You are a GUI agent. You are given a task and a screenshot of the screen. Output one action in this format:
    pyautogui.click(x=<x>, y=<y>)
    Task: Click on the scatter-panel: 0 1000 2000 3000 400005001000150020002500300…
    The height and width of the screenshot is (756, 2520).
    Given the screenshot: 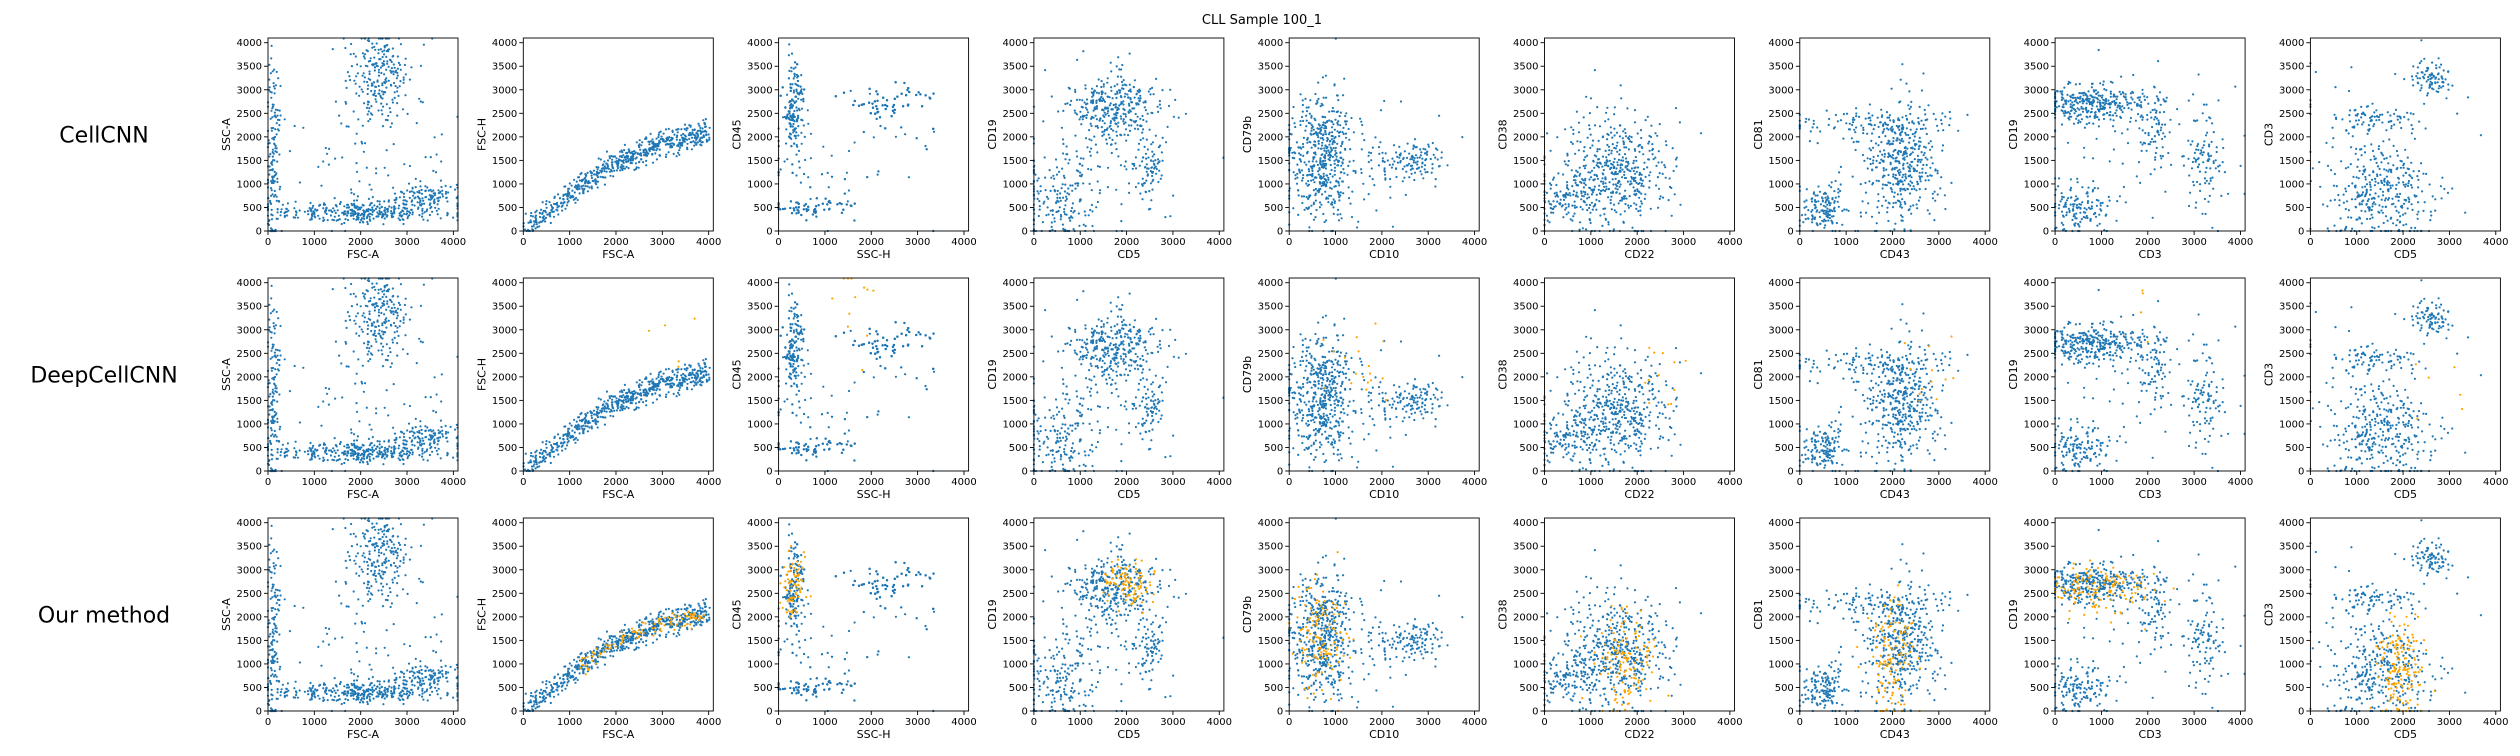 What is the action you would take?
    pyautogui.click(x=343, y=629)
    